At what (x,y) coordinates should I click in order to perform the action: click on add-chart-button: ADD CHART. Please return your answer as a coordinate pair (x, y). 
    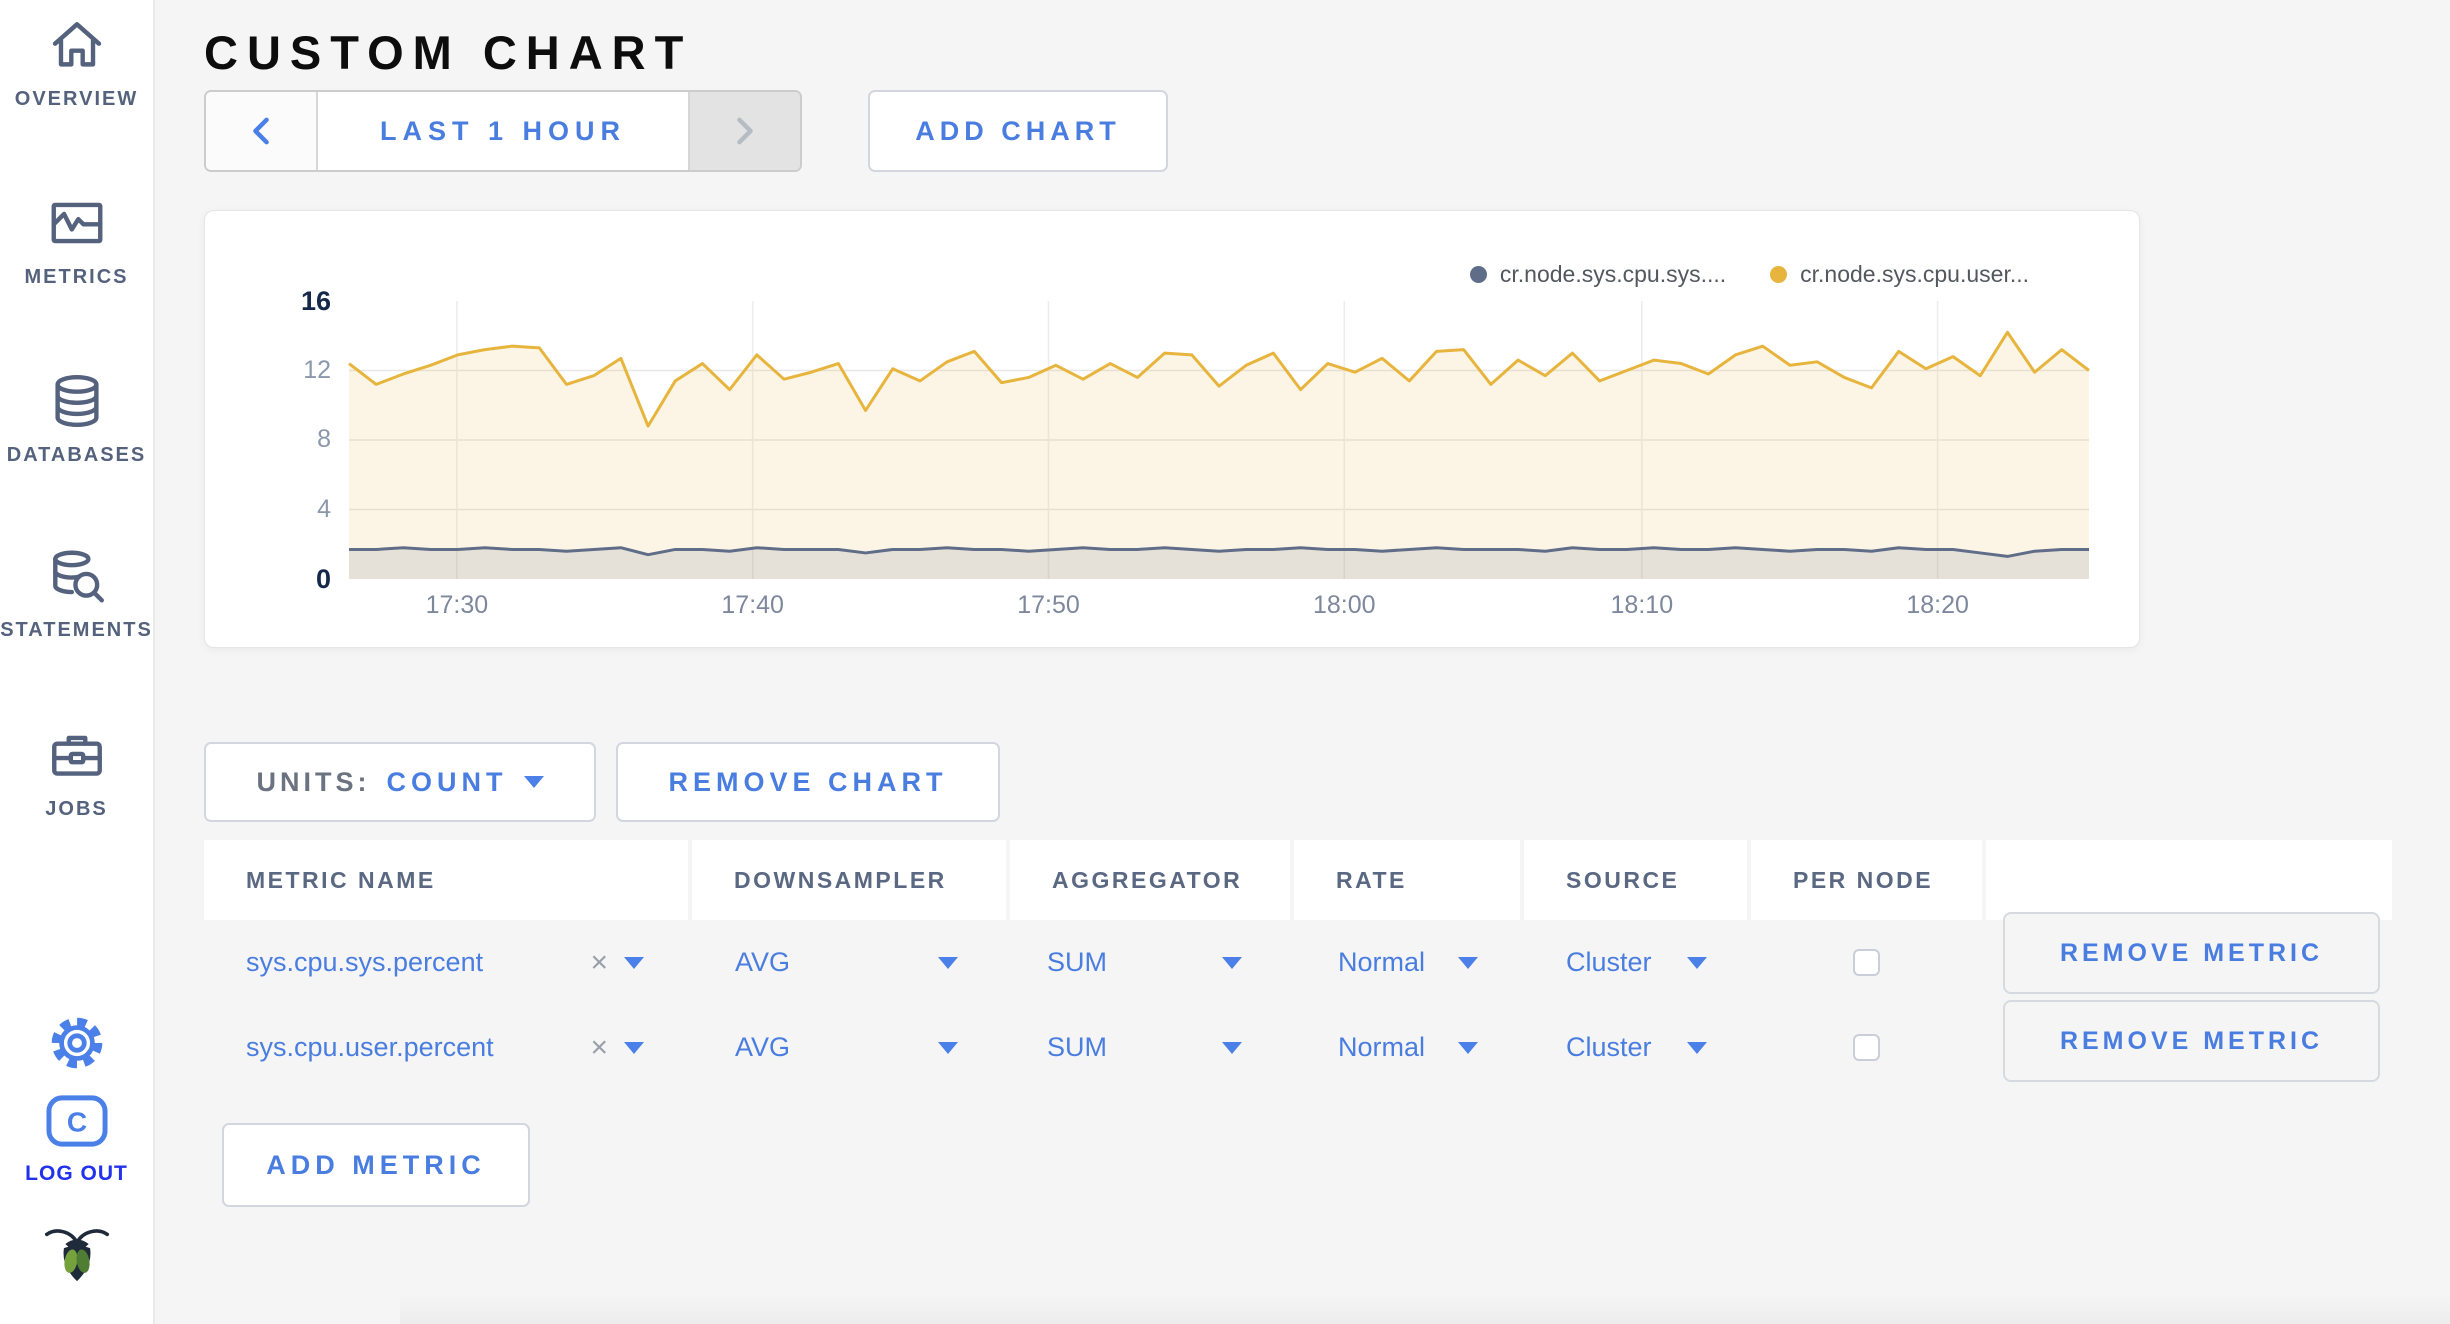
    Looking at the image, I should click on (1018, 131).